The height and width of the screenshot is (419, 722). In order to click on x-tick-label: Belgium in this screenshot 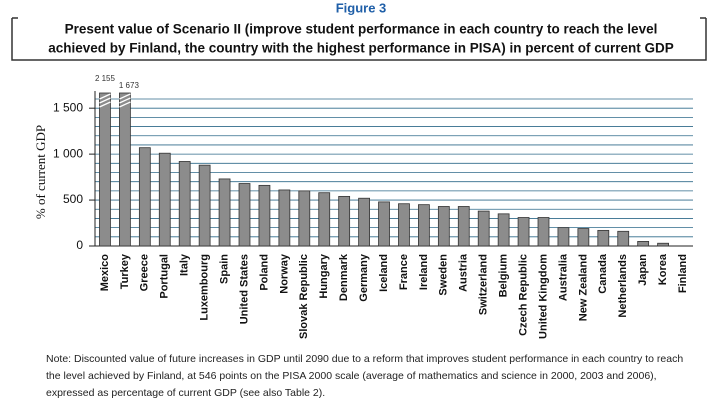, I will do `click(504, 276)`.